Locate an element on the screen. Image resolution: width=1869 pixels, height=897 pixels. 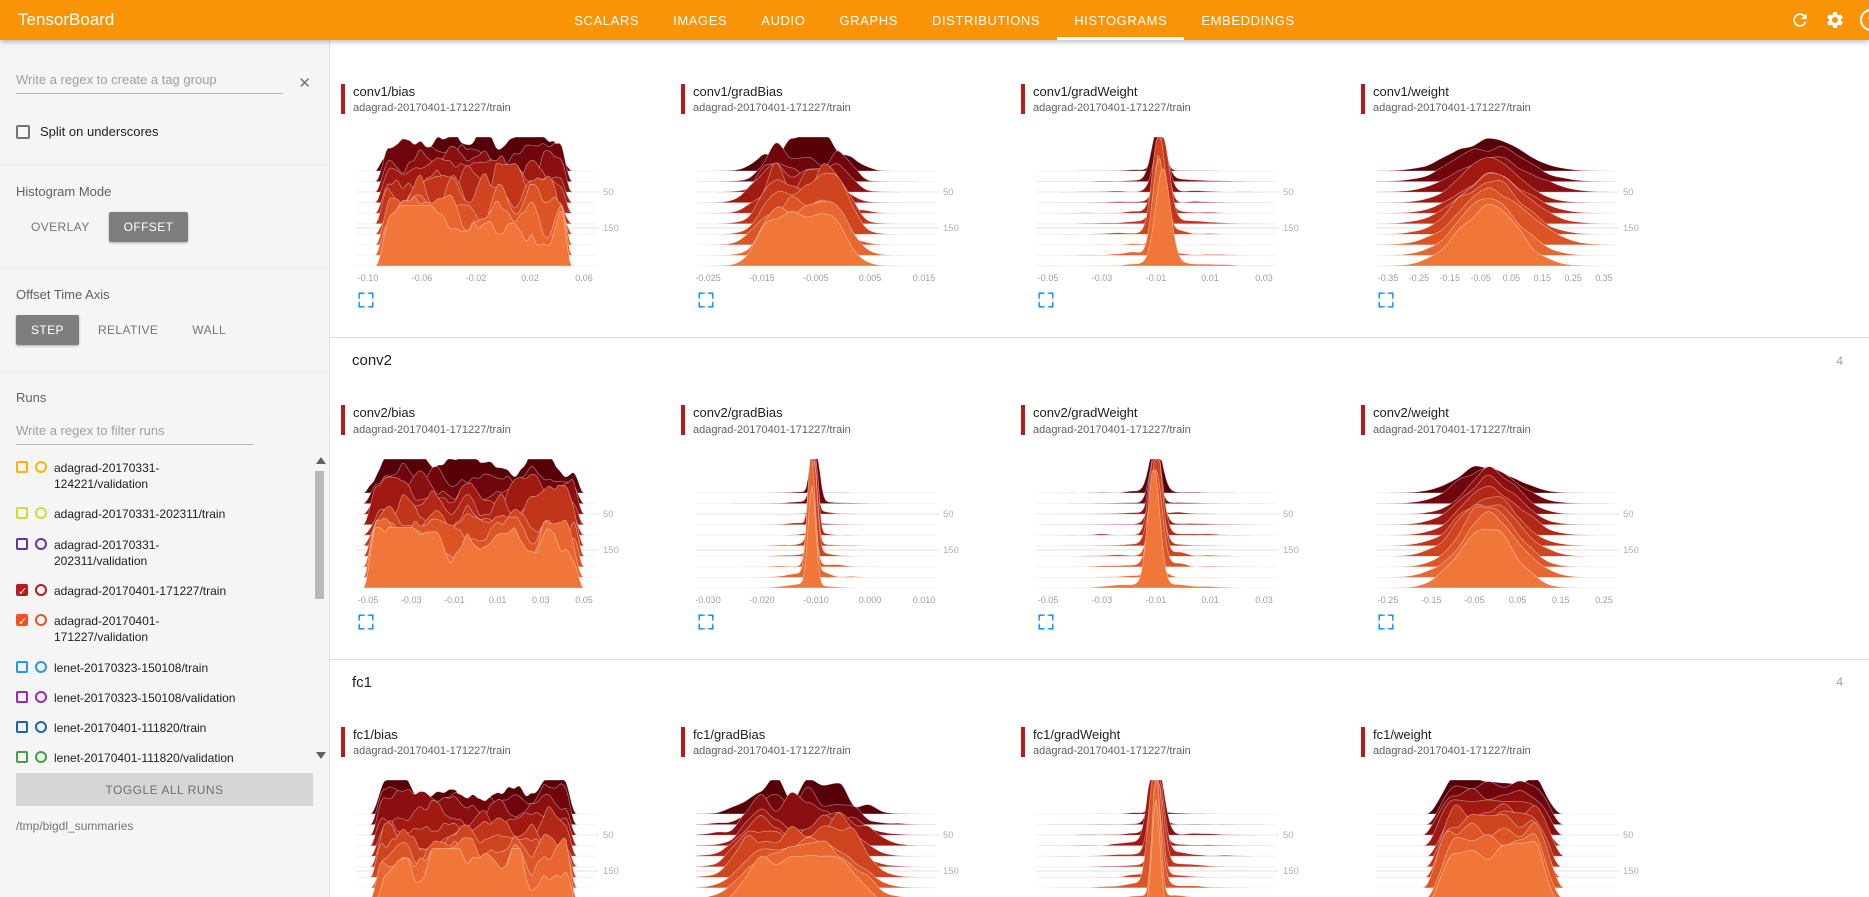
settings-gear-icon is located at coordinates (1835, 20).